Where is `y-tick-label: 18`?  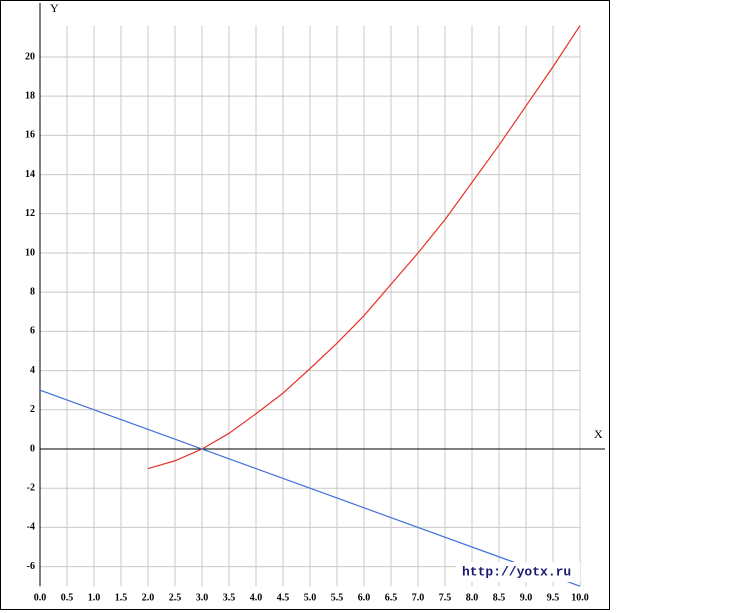 y-tick-label: 18 is located at coordinates (30, 95).